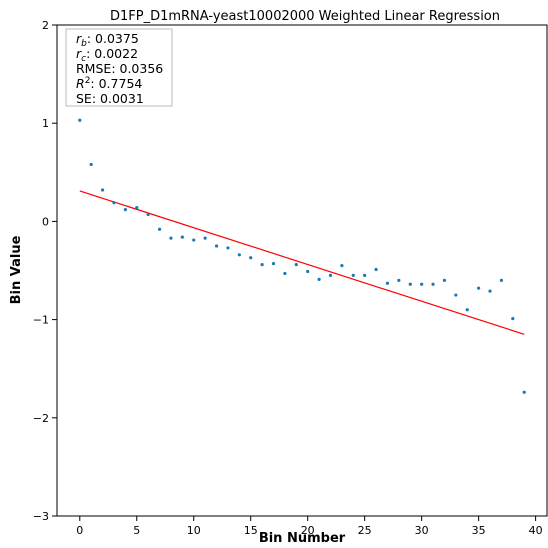 Image resolution: width=548 pixels, height=548 pixels. What do you see at coordinates (45, 271) in the screenshot?
I see `y-axis: −3 −2 −1 0 1 2` at bounding box center [45, 271].